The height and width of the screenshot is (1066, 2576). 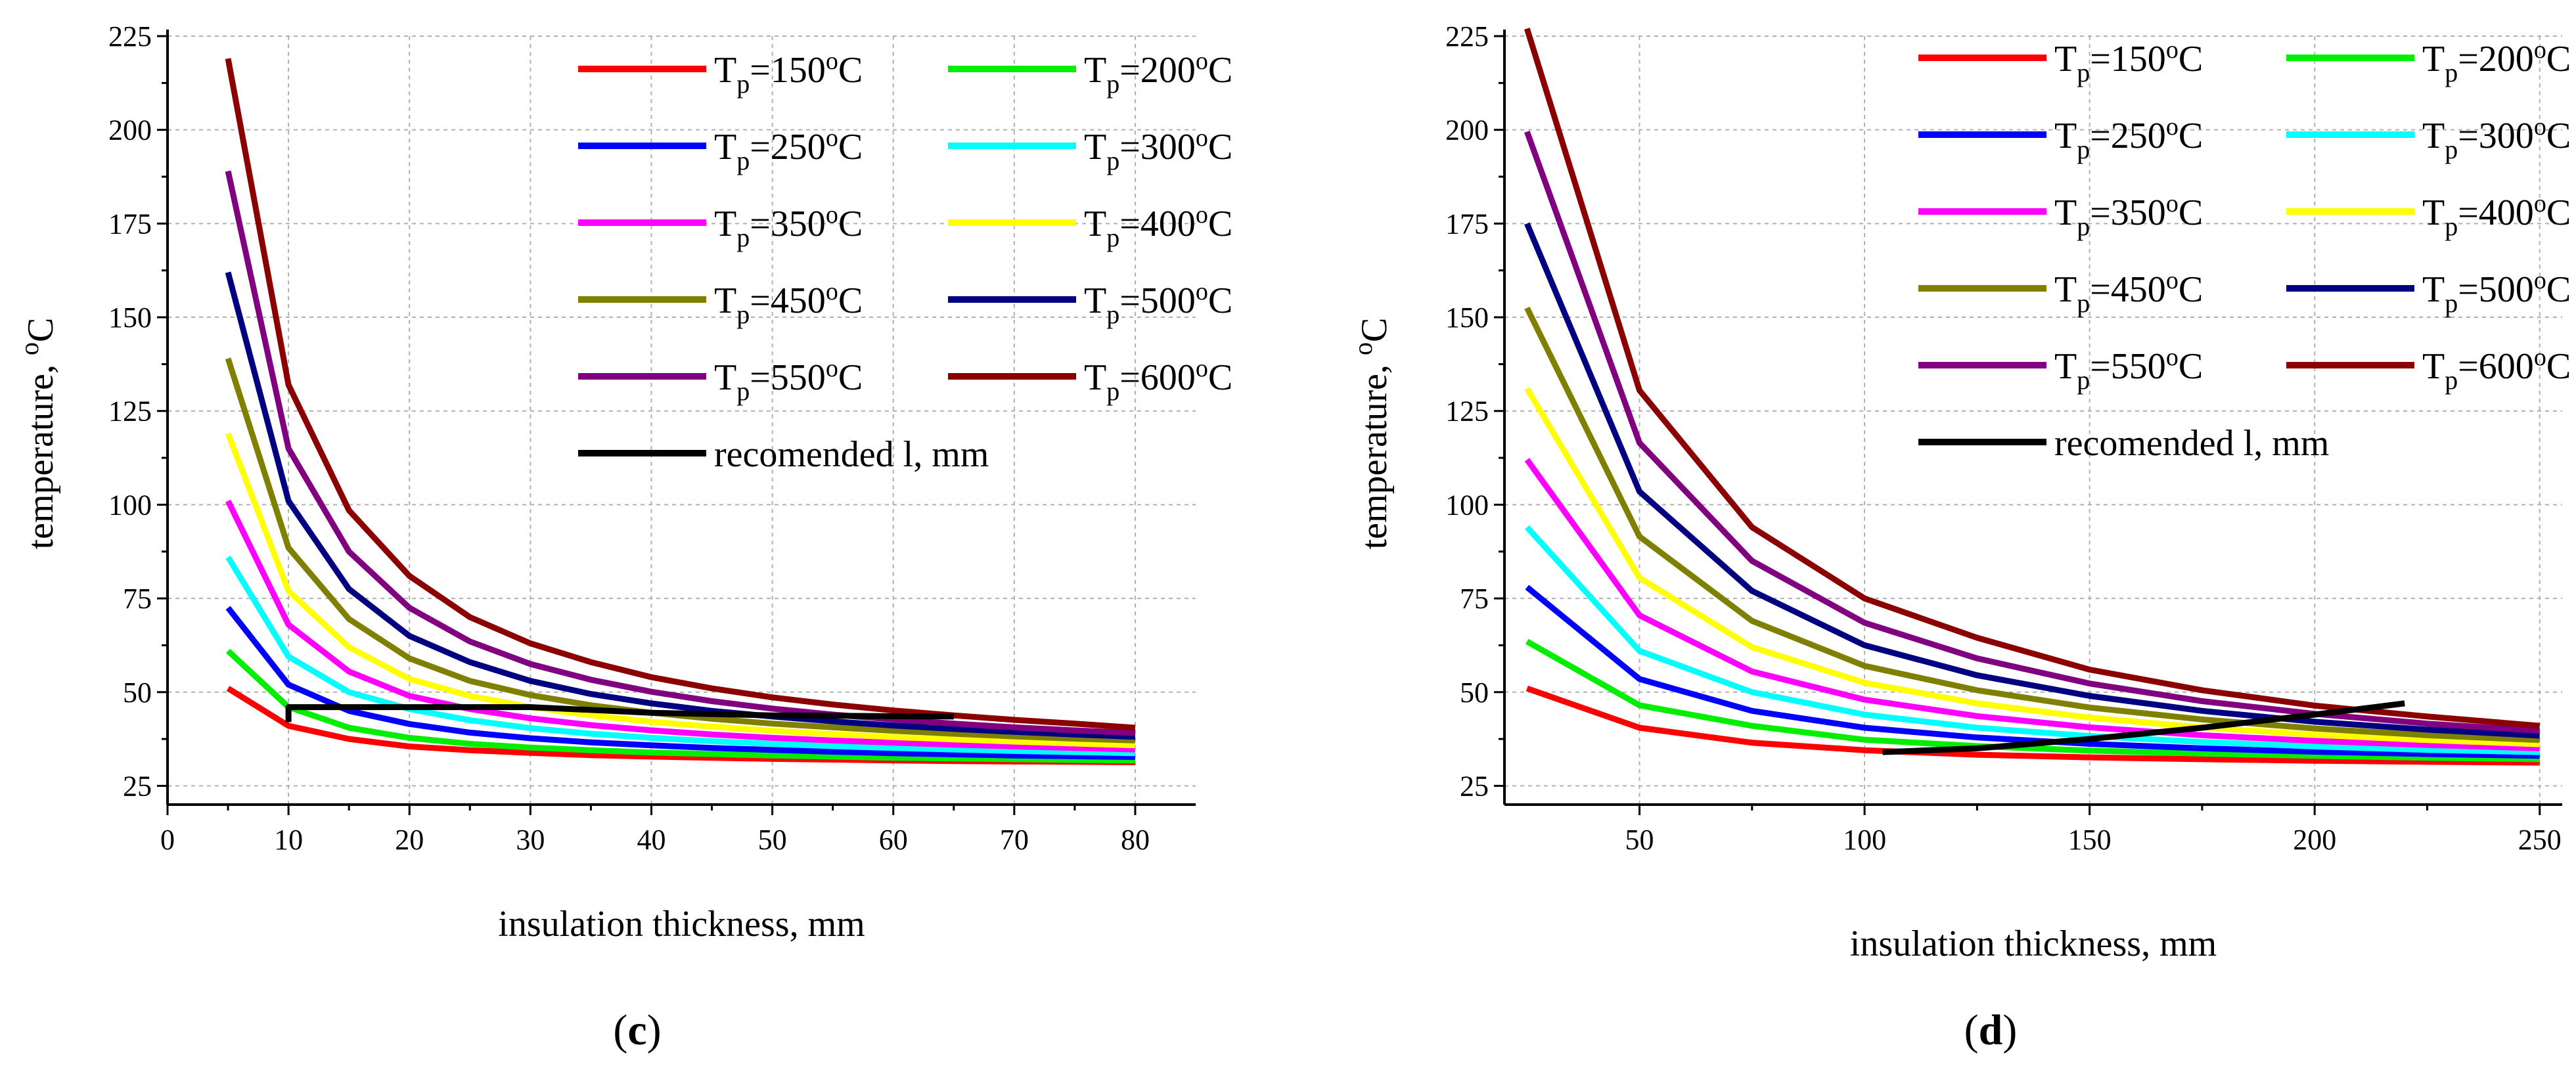 I want to click on x-tick-label: 60, so click(x=893, y=840).